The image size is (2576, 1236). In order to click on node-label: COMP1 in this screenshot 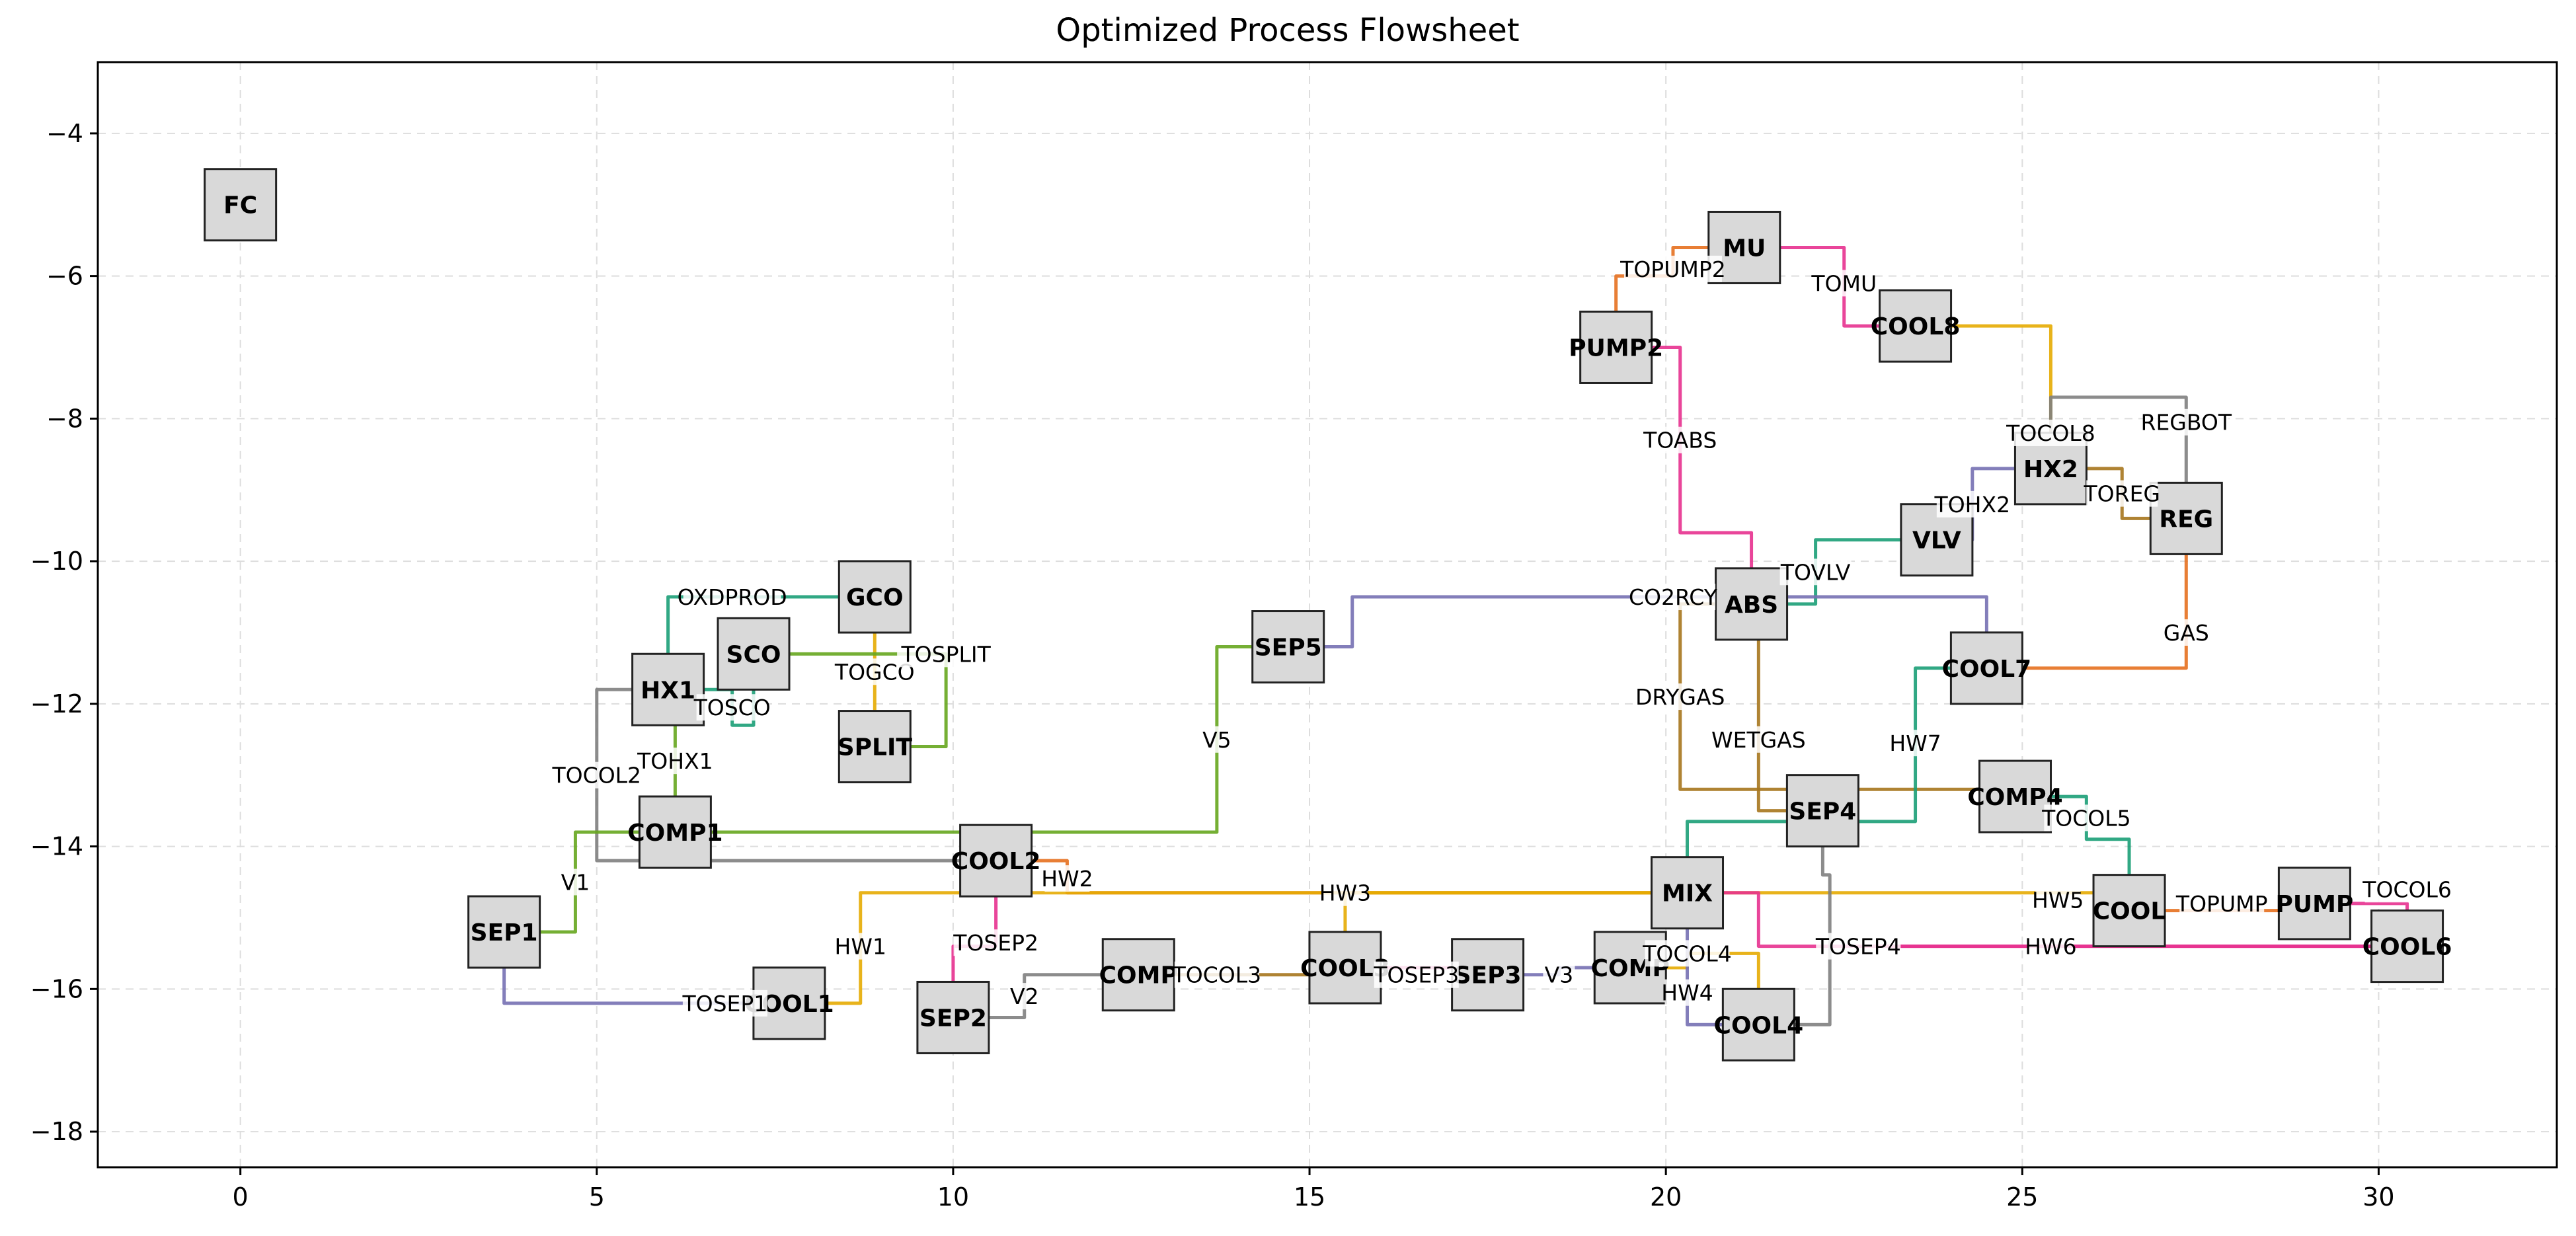, I will do `click(674, 834)`.